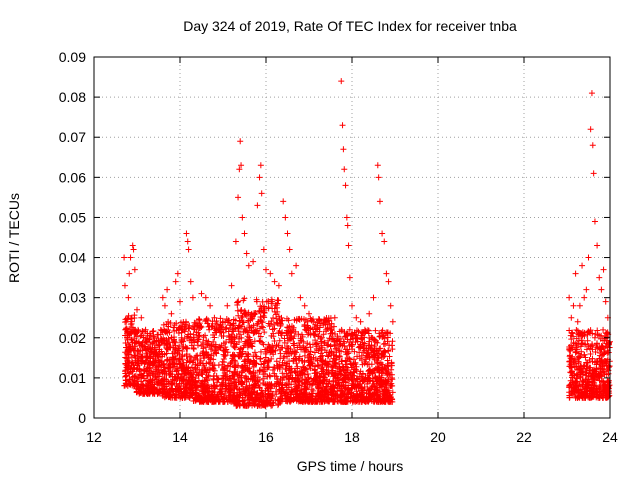 The width and height of the screenshot is (640, 480). What do you see at coordinates (266, 437) in the screenshot?
I see `x-tick-label: 16` at bounding box center [266, 437].